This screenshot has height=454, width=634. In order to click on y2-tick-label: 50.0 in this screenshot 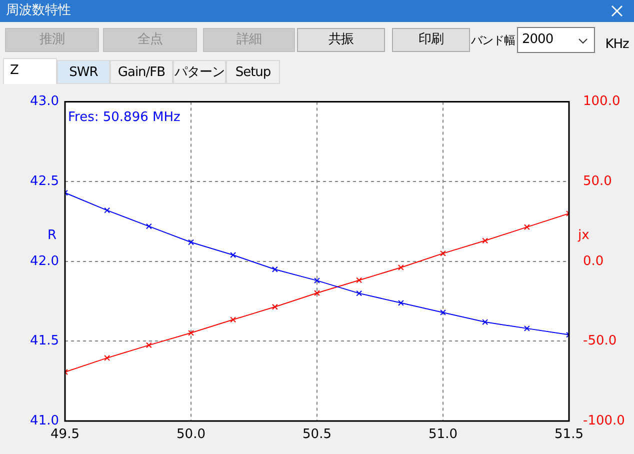, I will do `click(597, 181)`.